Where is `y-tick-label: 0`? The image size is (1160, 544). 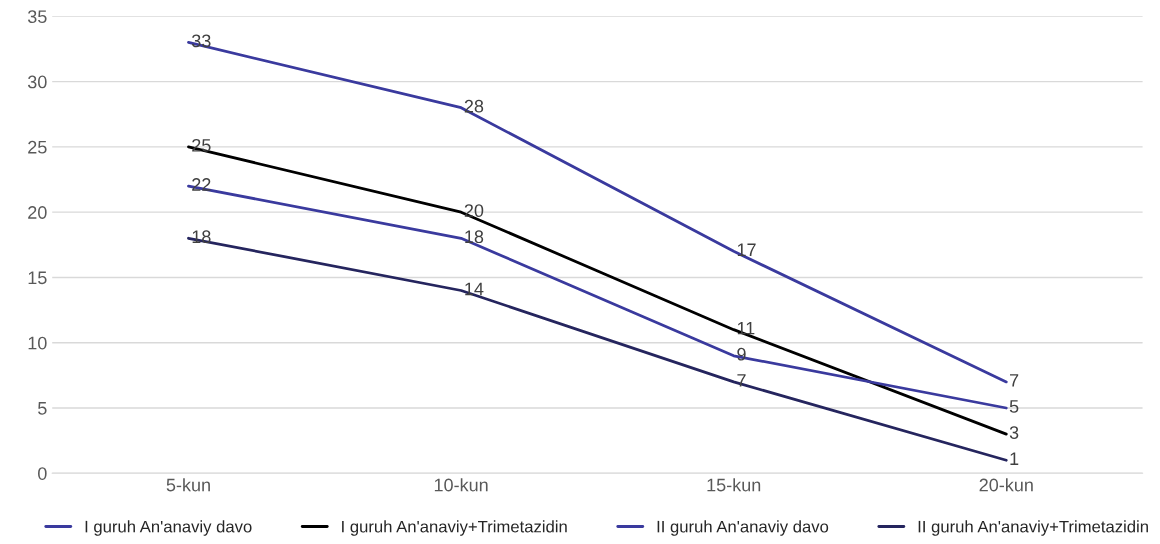
y-tick-label: 0 is located at coordinates (42, 473).